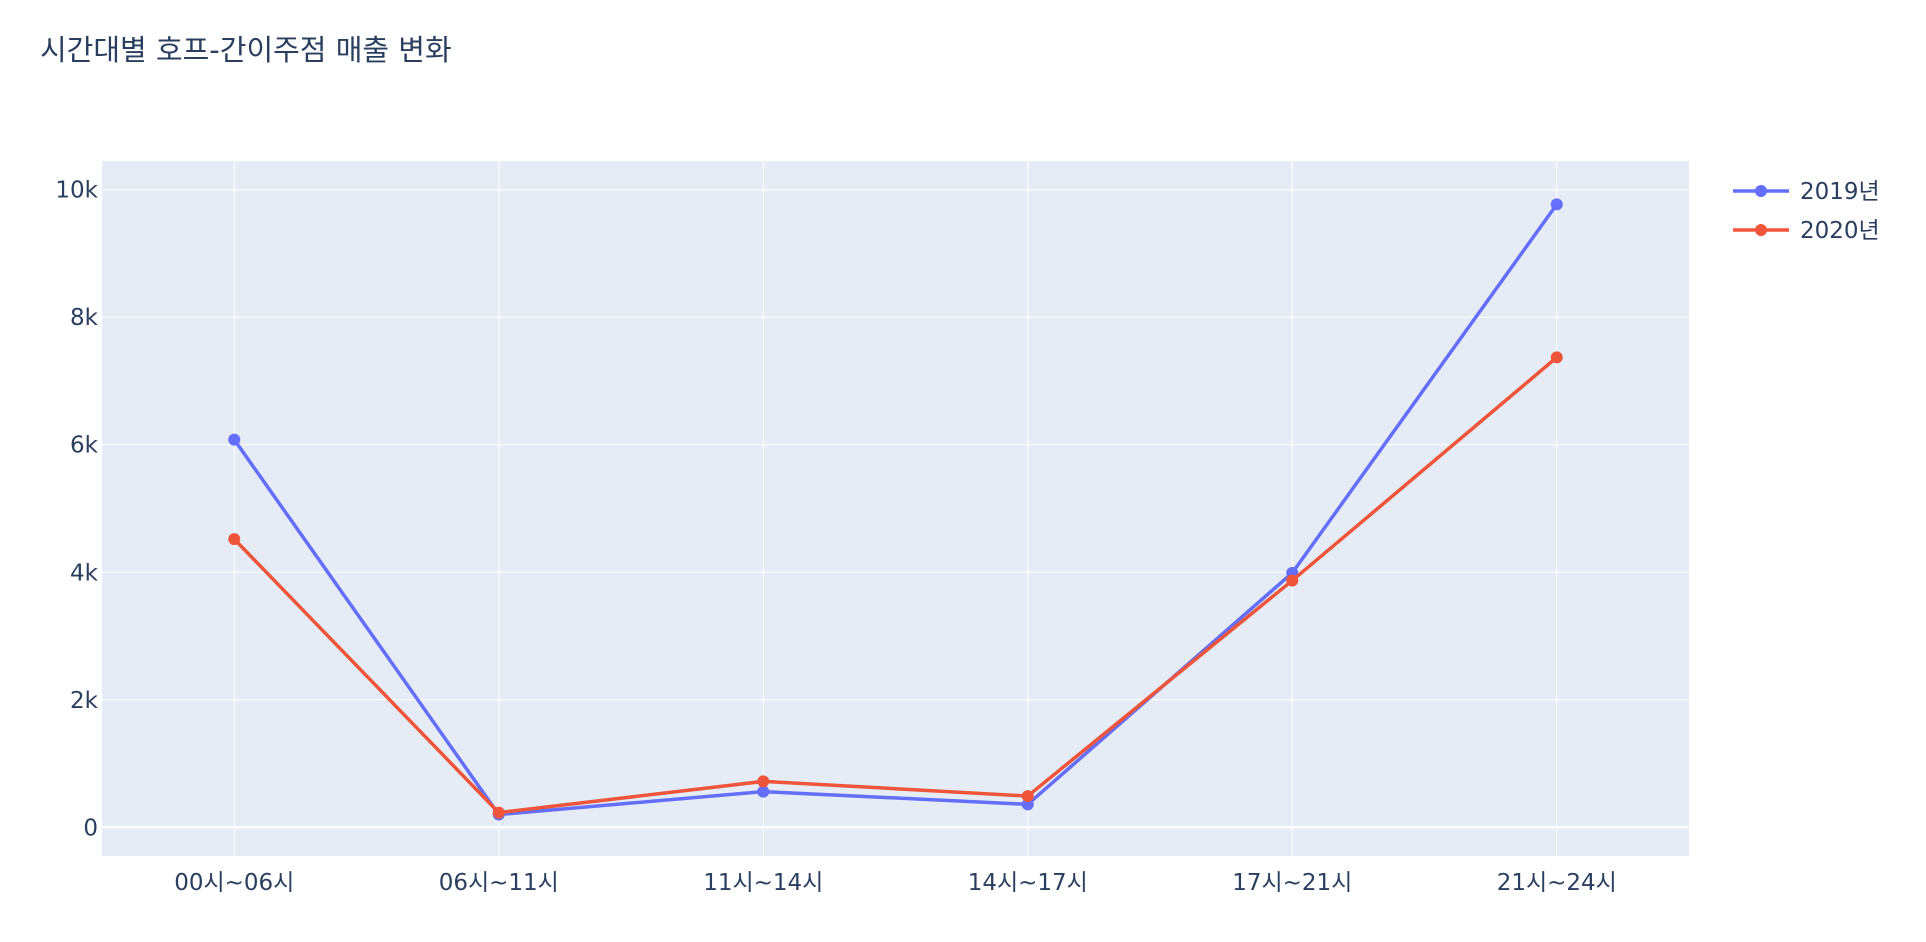 The height and width of the screenshot is (942, 1926). I want to click on legend-label: 2019년, so click(1840, 192).